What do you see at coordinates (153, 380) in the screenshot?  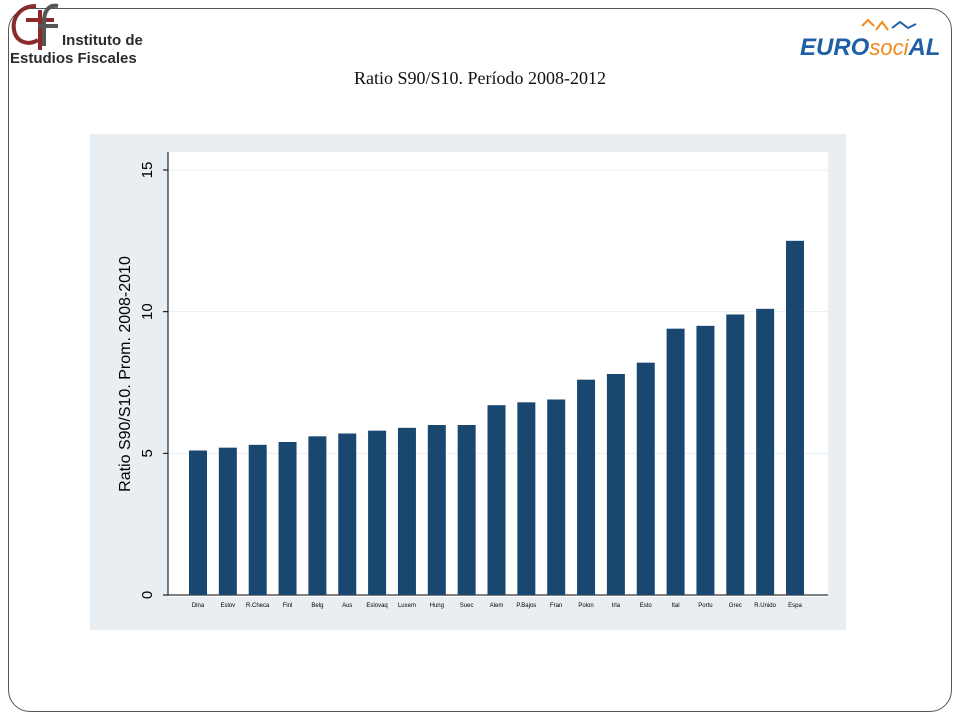 I see `y-axis-ticks: 0 5 10 15` at bounding box center [153, 380].